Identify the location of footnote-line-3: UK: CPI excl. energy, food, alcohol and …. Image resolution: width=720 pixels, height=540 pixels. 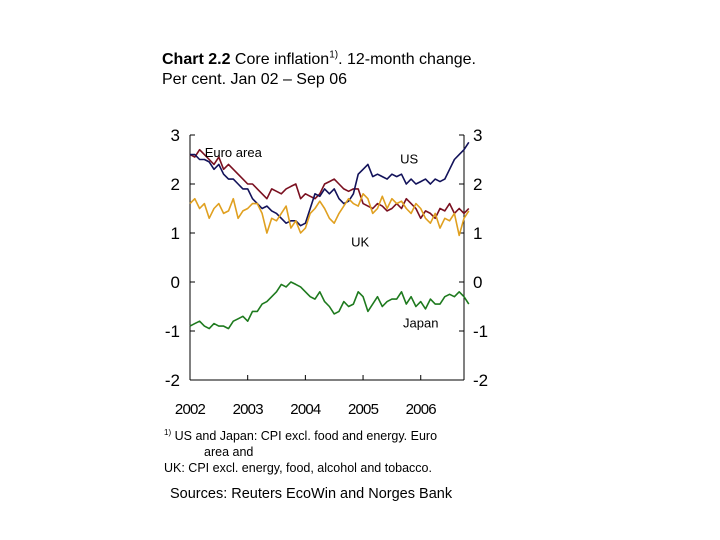
(298, 468).